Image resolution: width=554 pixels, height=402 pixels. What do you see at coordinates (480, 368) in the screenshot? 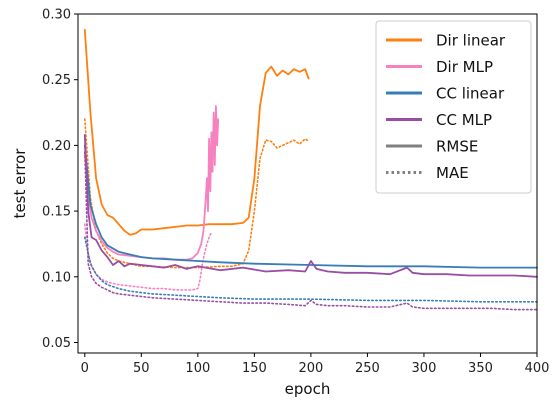
I see `x-tick-label: 350` at bounding box center [480, 368].